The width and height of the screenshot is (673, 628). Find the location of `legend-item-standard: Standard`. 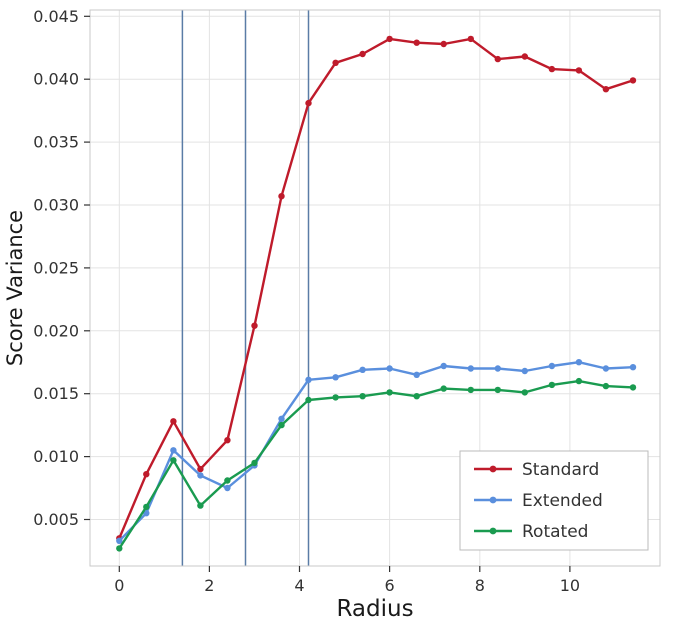

legend-item-standard: Standard is located at coordinates (536, 470).